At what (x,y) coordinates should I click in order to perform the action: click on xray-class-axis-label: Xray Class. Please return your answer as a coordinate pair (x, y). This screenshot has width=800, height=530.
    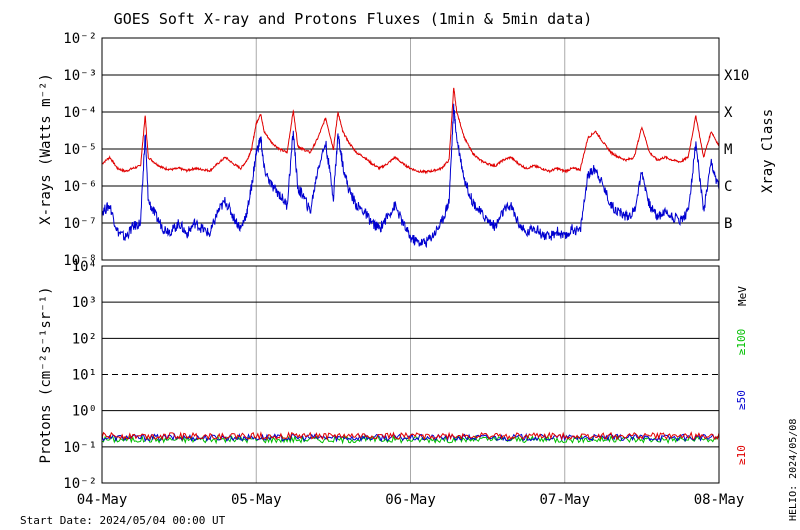
    Looking at the image, I should click on (768, 151).